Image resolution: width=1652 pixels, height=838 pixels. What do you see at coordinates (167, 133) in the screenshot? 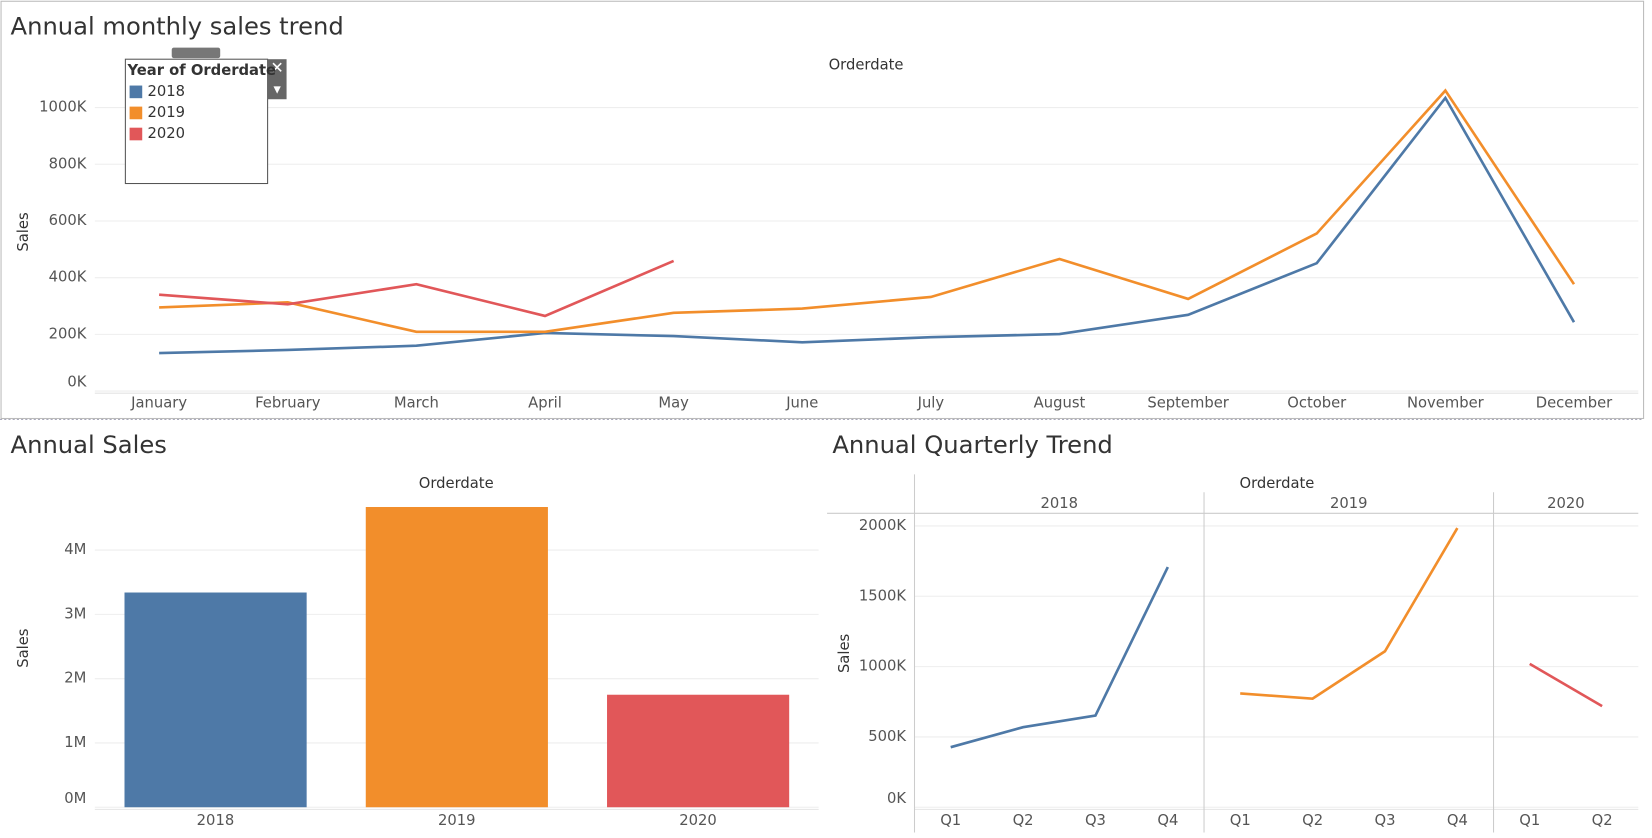
I see `legend-label: 2020` at bounding box center [167, 133].